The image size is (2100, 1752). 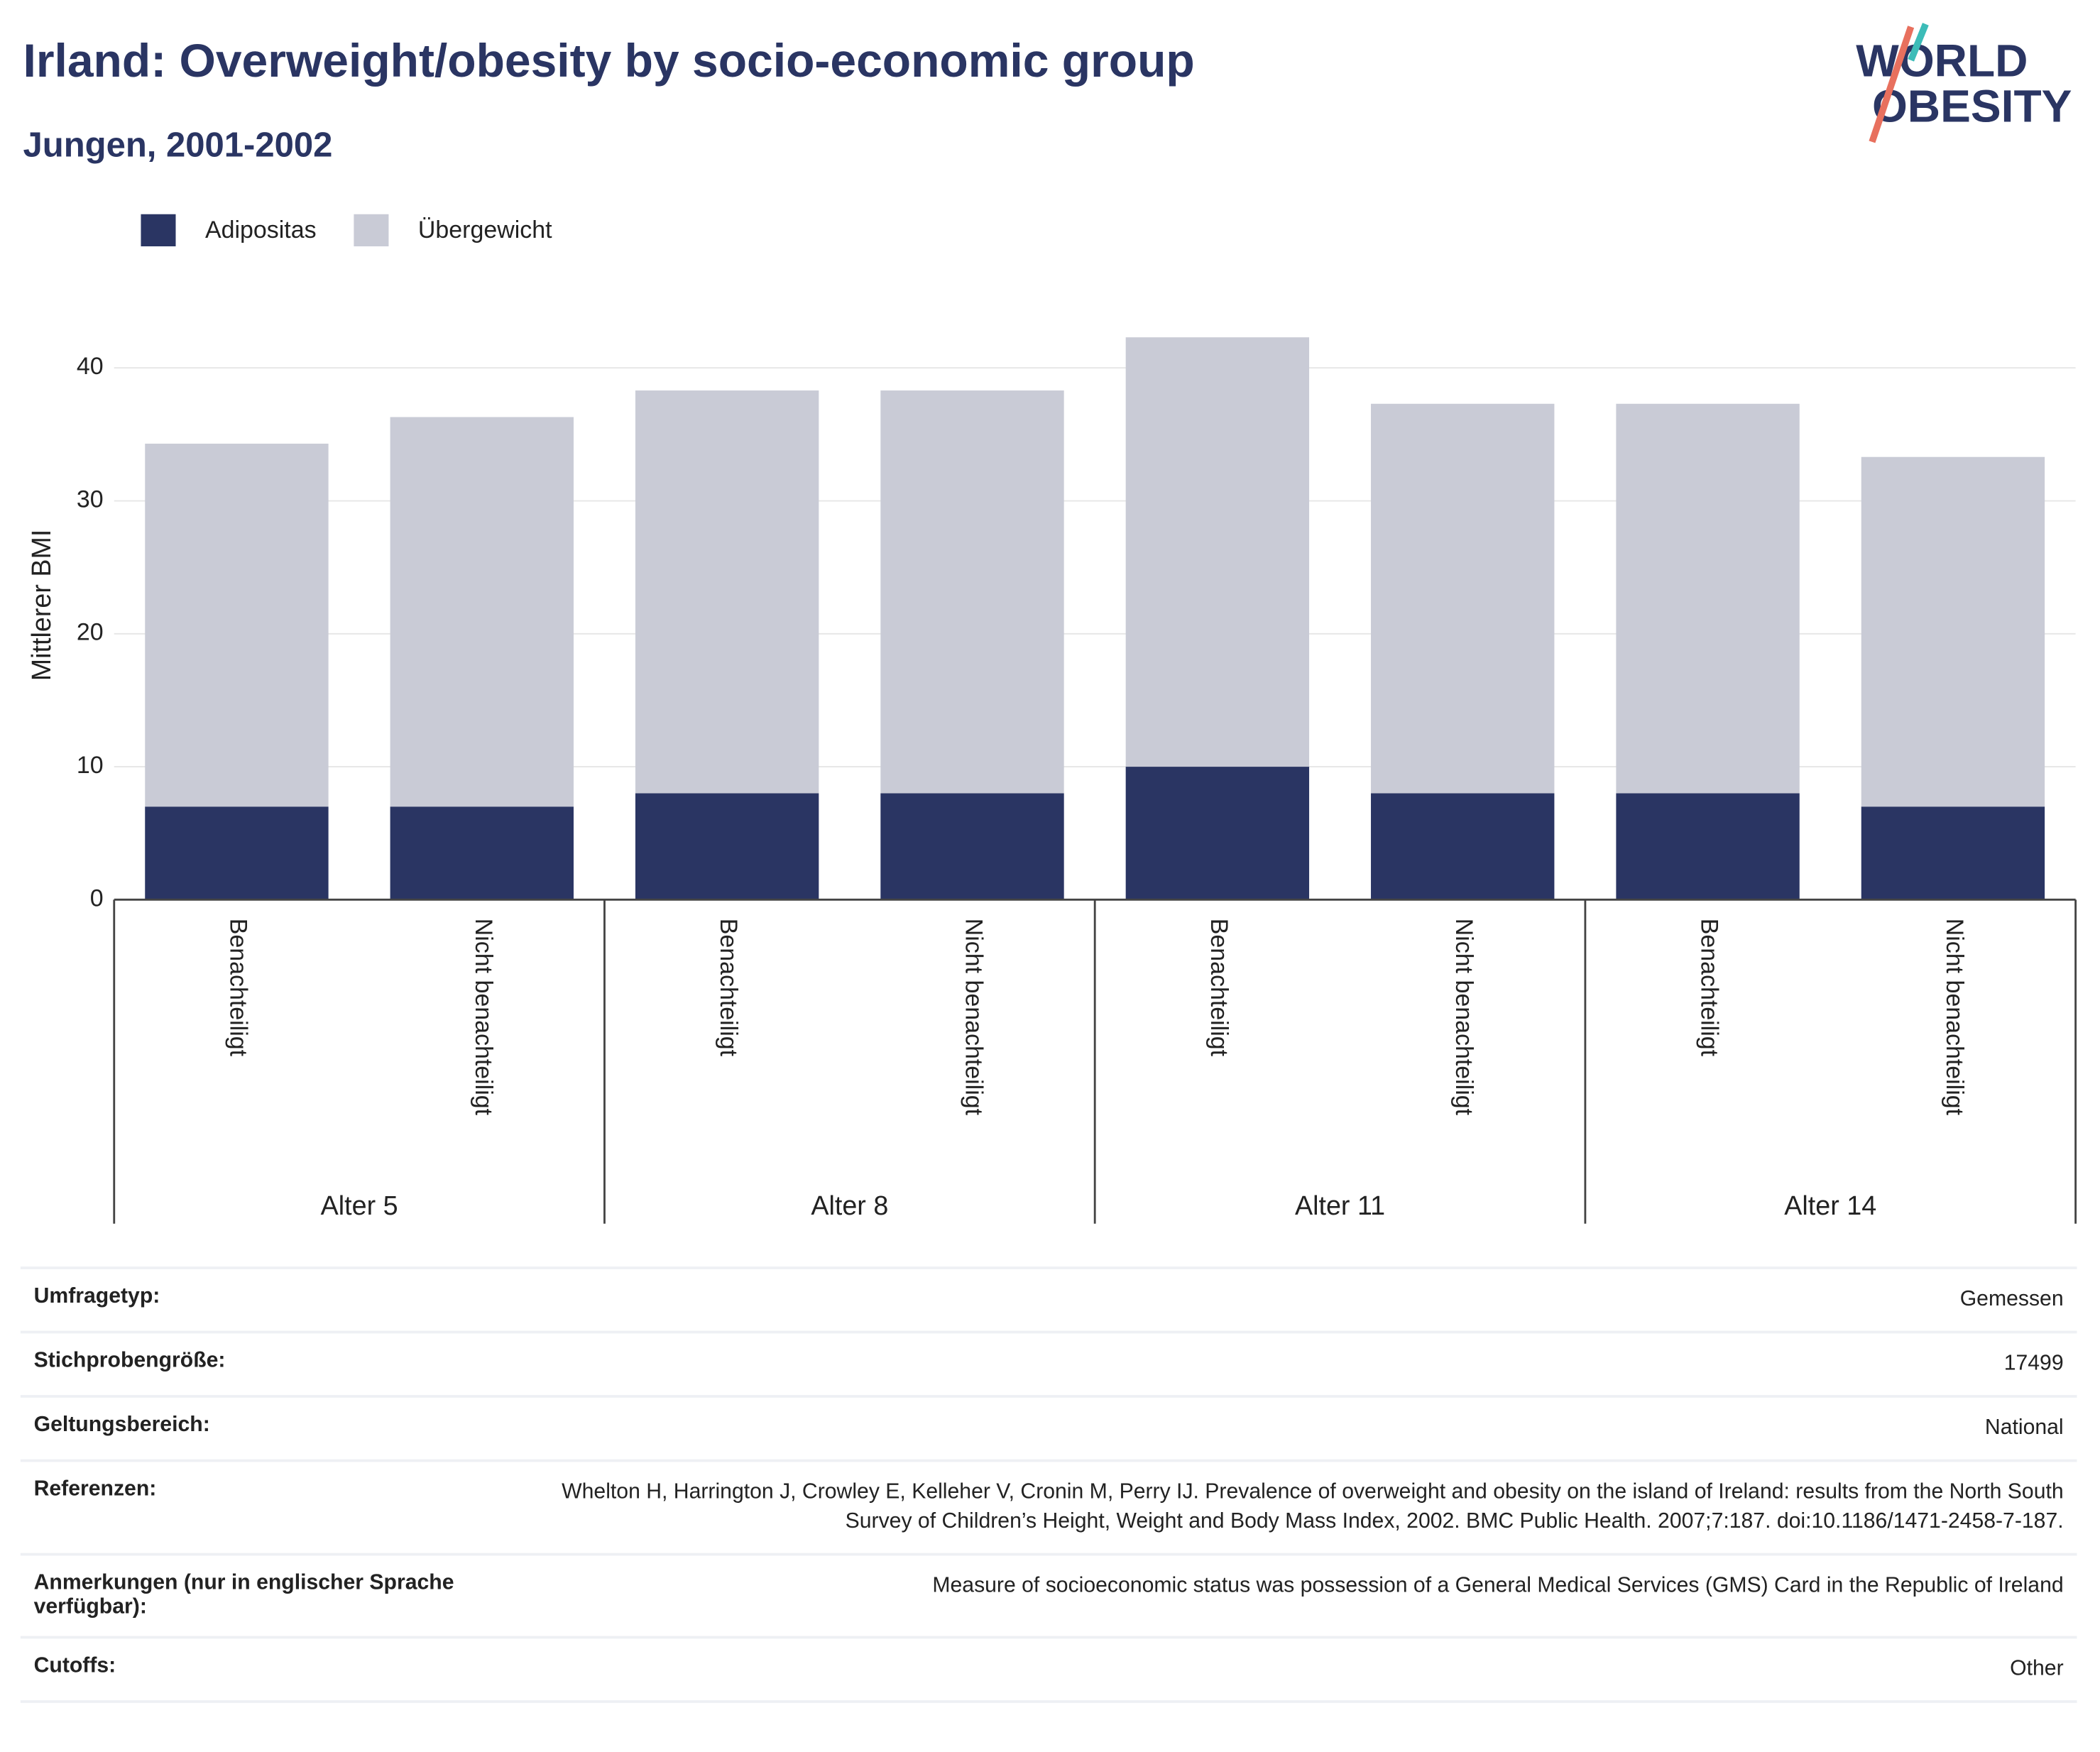 What do you see at coordinates (2024, 1428) in the screenshot?
I see `row-value: National` at bounding box center [2024, 1428].